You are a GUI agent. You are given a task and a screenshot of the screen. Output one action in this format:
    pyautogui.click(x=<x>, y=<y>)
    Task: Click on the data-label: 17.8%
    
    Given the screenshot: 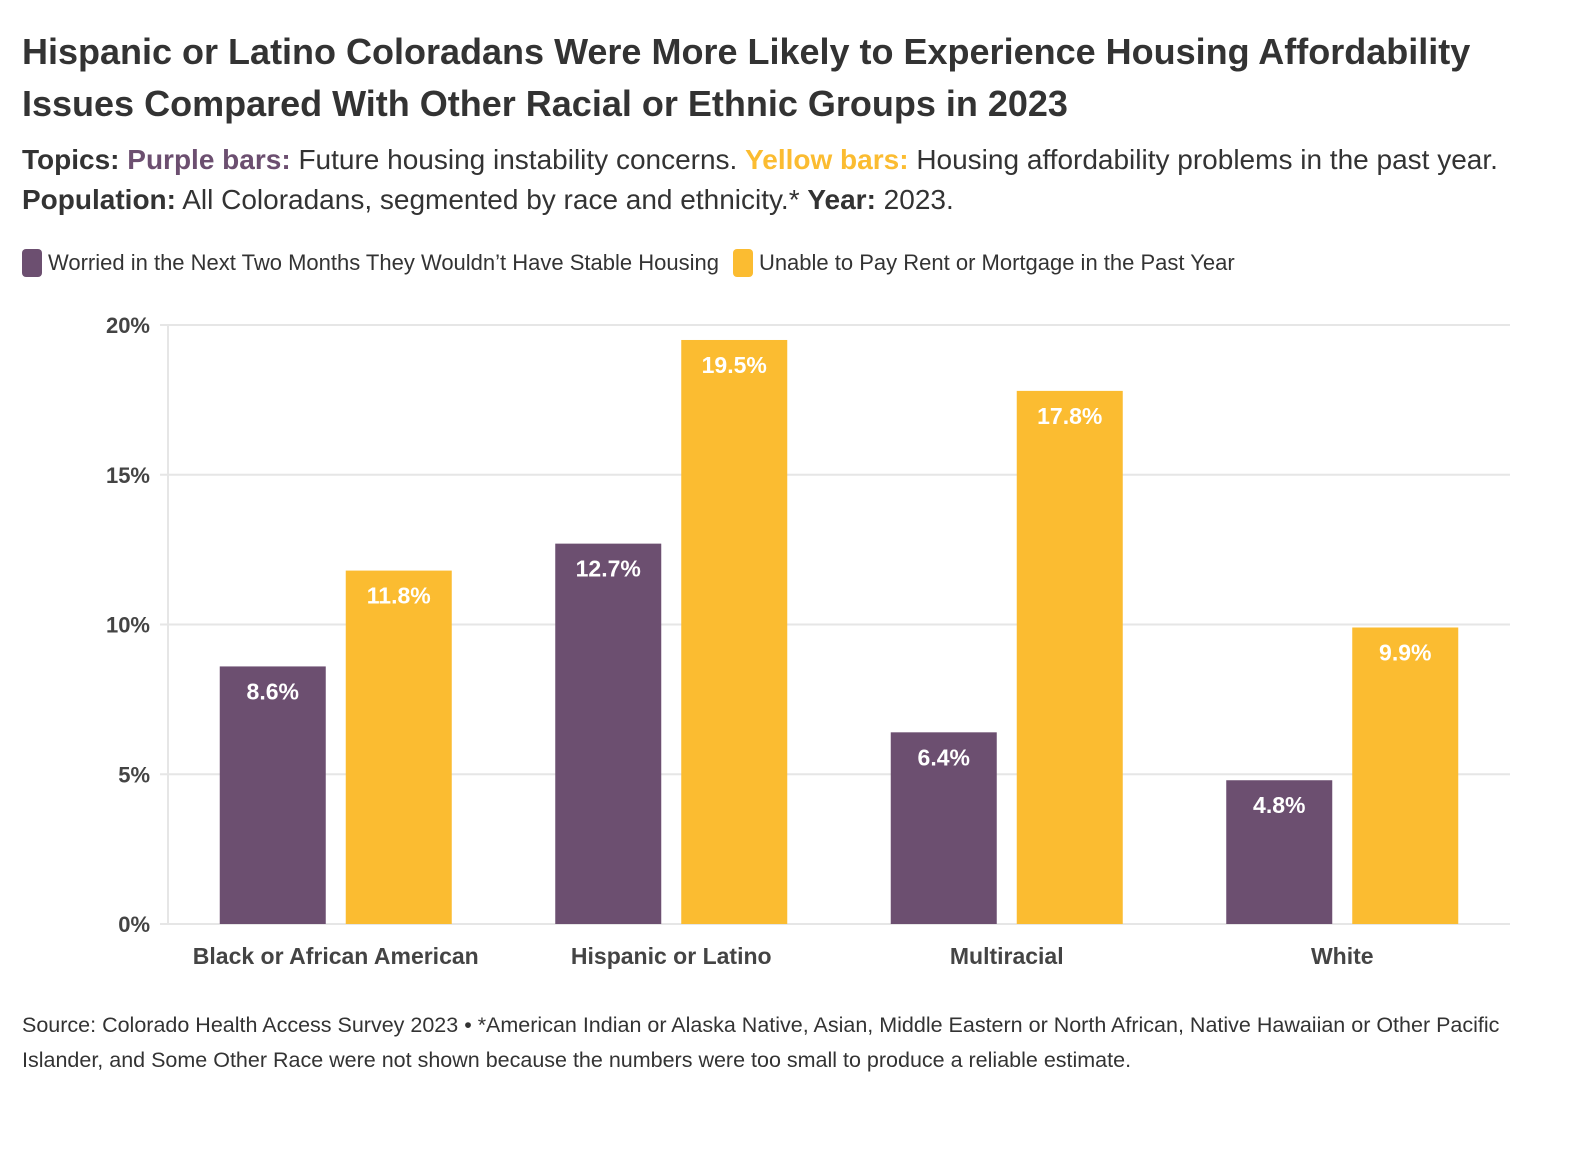 What is the action you would take?
    pyautogui.click(x=1069, y=416)
    